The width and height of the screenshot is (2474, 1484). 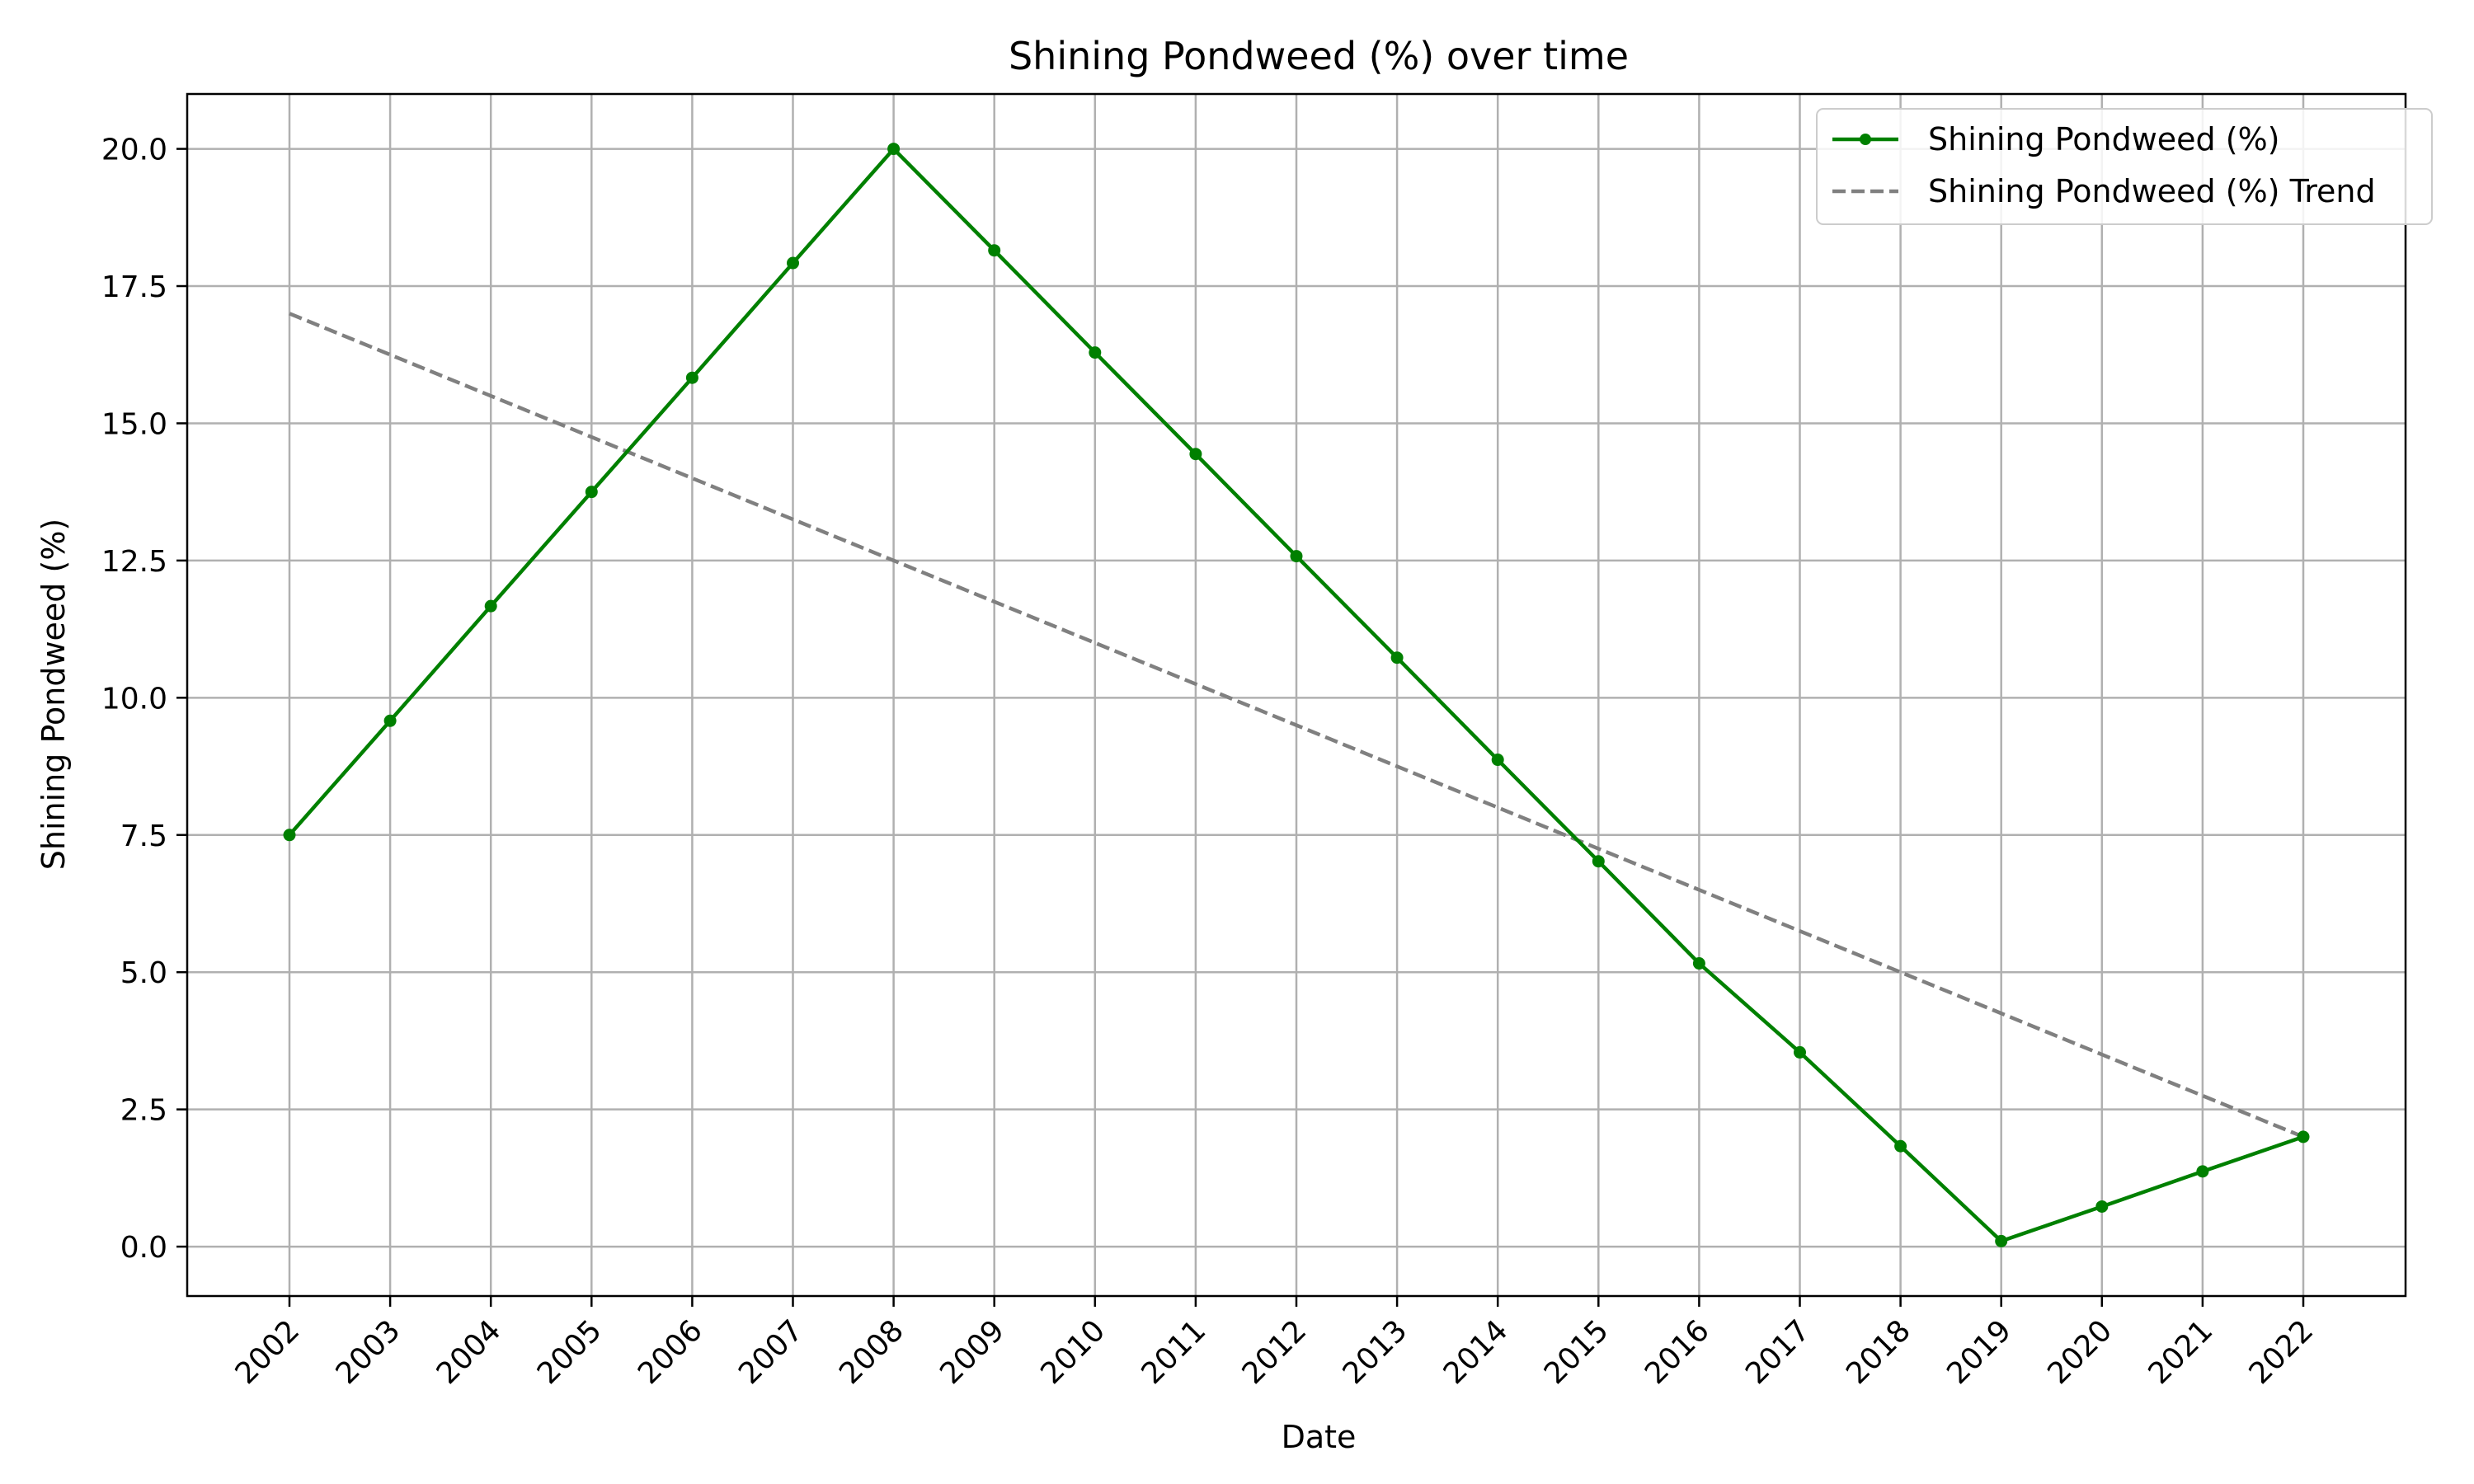 I want to click on y-tick-label: 5.0, so click(x=143, y=973).